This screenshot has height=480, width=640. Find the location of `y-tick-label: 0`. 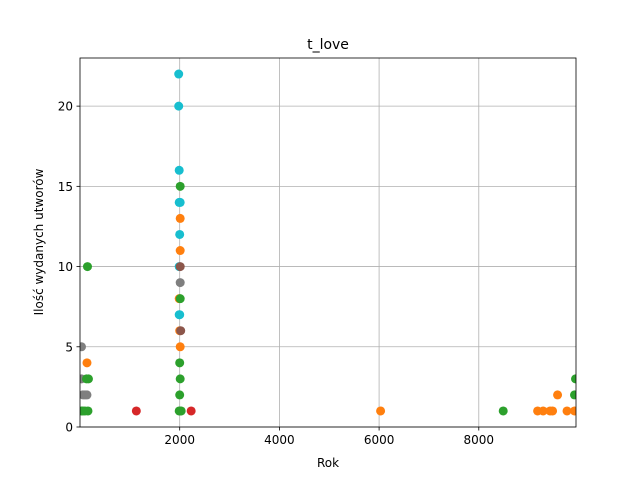

y-tick-label: 0 is located at coordinates (69, 428).